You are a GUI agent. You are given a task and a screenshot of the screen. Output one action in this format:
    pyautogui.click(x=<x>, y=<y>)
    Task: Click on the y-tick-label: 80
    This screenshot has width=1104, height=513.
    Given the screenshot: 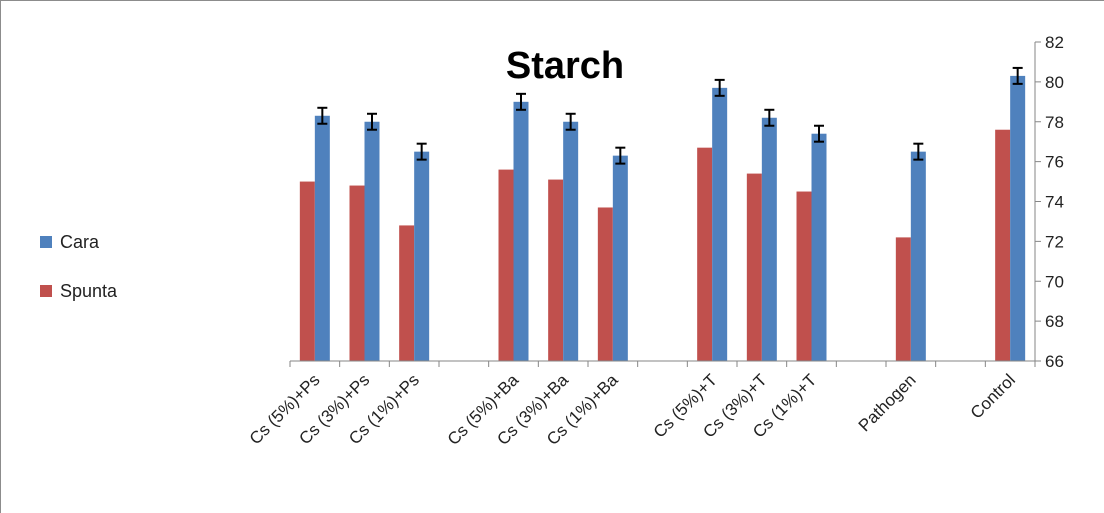 What is the action you would take?
    pyautogui.click(x=1054, y=82)
    